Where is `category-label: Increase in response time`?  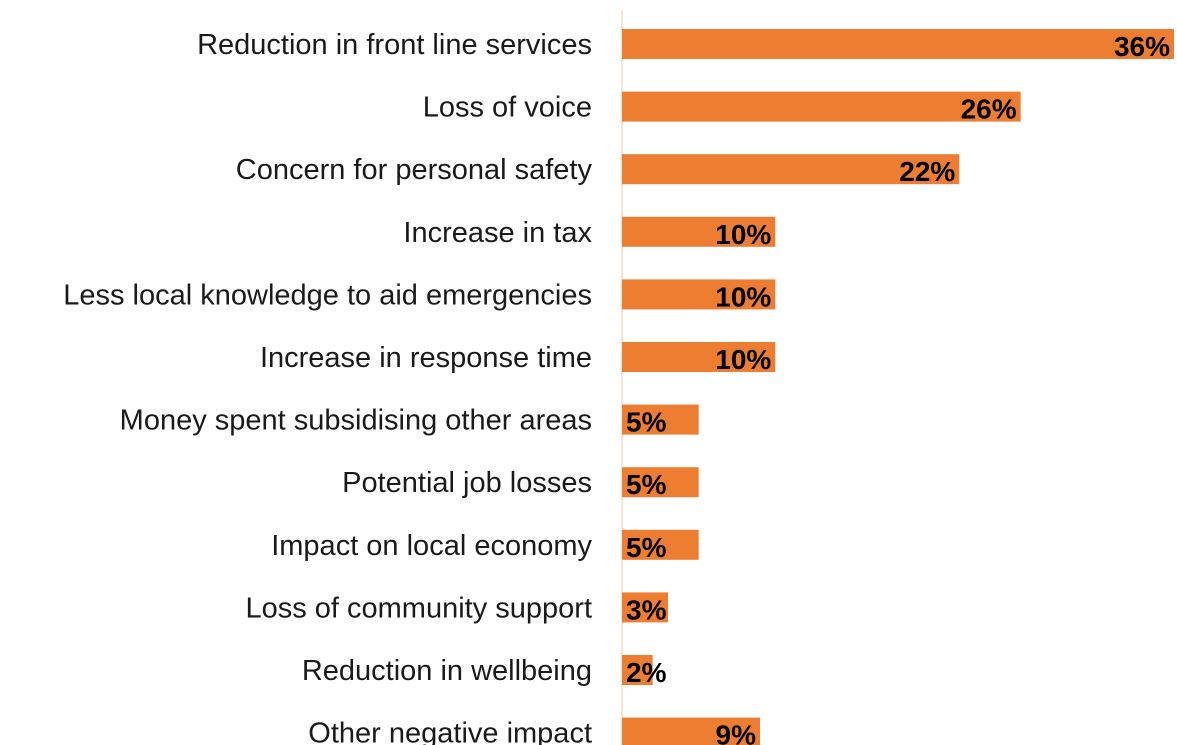 category-label: Increase in response time is located at coordinates (426, 358).